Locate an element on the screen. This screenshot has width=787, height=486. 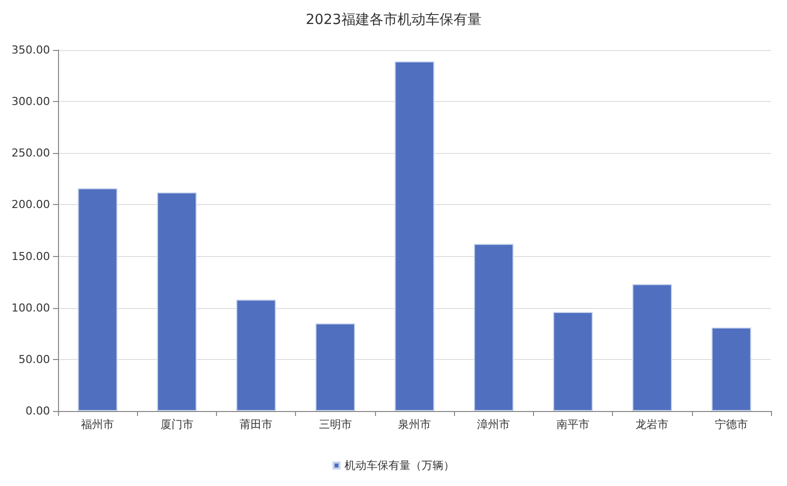
chart-title: 2023福建各市机动车保有量 is located at coordinates (394, 20).